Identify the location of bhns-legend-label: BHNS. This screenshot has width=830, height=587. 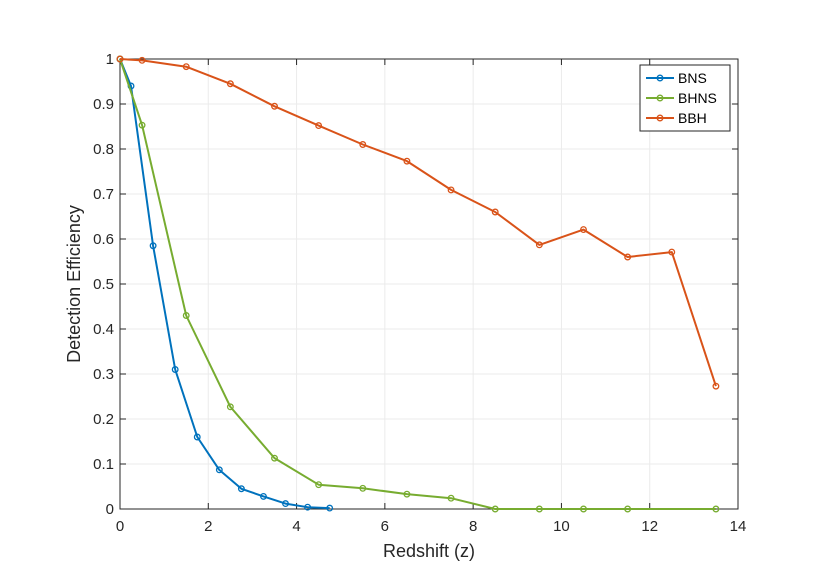
(697, 98).